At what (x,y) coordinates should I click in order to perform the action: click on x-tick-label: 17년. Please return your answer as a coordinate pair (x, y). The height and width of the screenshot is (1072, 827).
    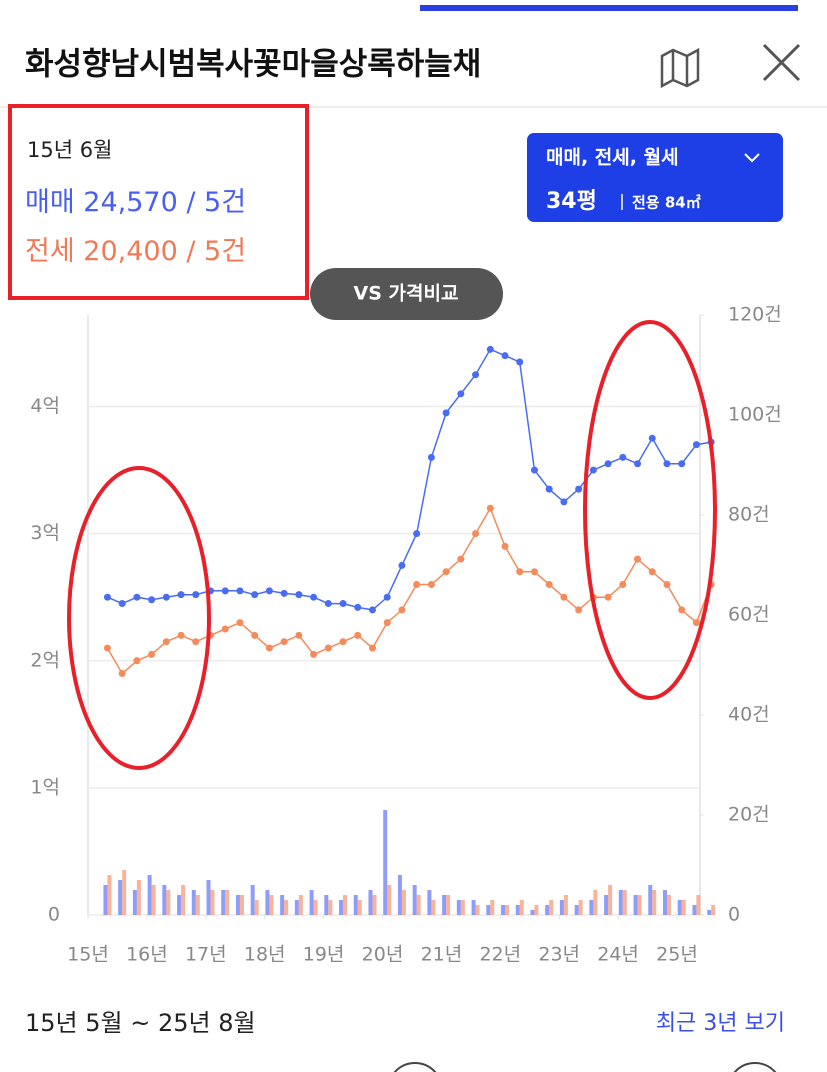
    Looking at the image, I should click on (206, 955).